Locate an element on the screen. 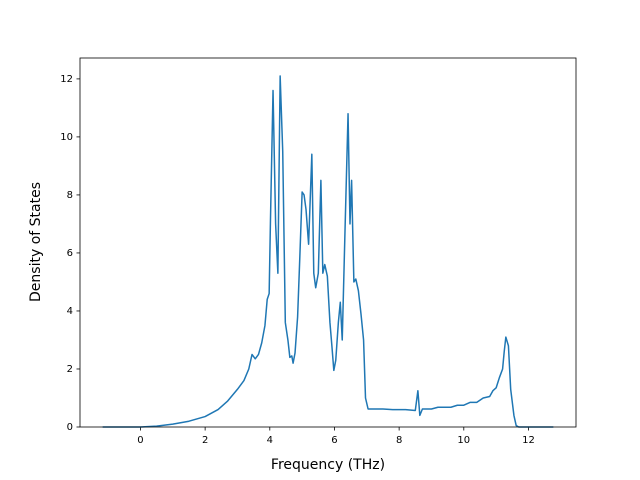  y-tick-label: 10 is located at coordinates (66, 137).